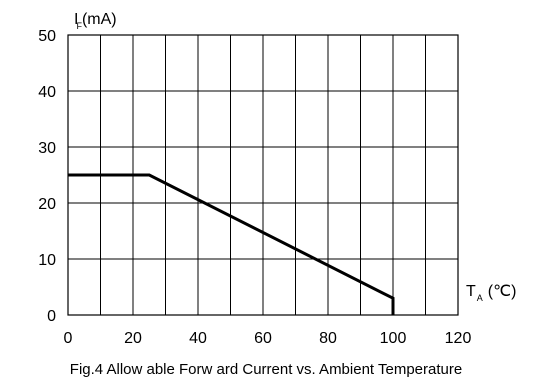  I want to click on x-tick-labels: 0 20 40 60 80 100 120, so click(268, 338).